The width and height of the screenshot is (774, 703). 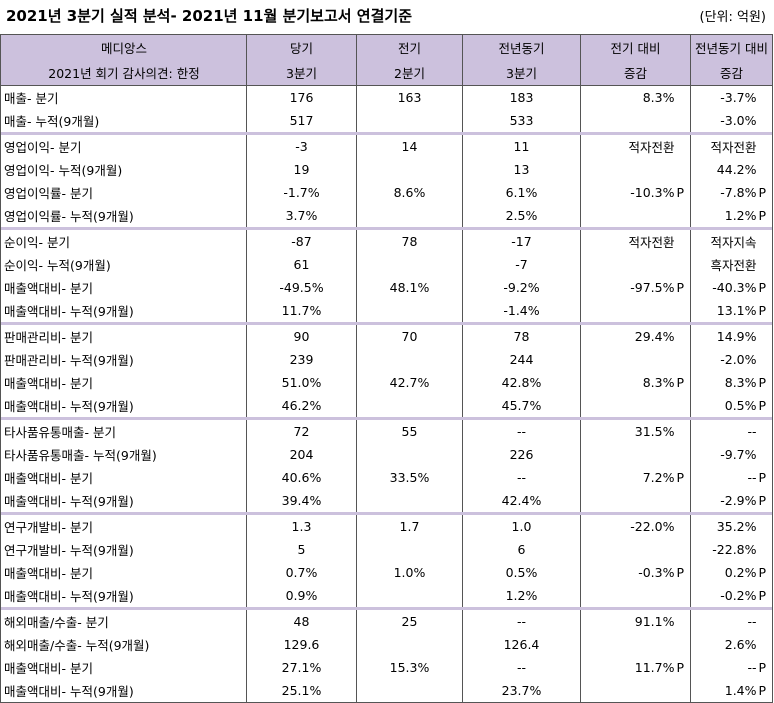 What do you see at coordinates (521, 644) in the screenshot?
I see `cell-yoy: 126.4` at bounding box center [521, 644].